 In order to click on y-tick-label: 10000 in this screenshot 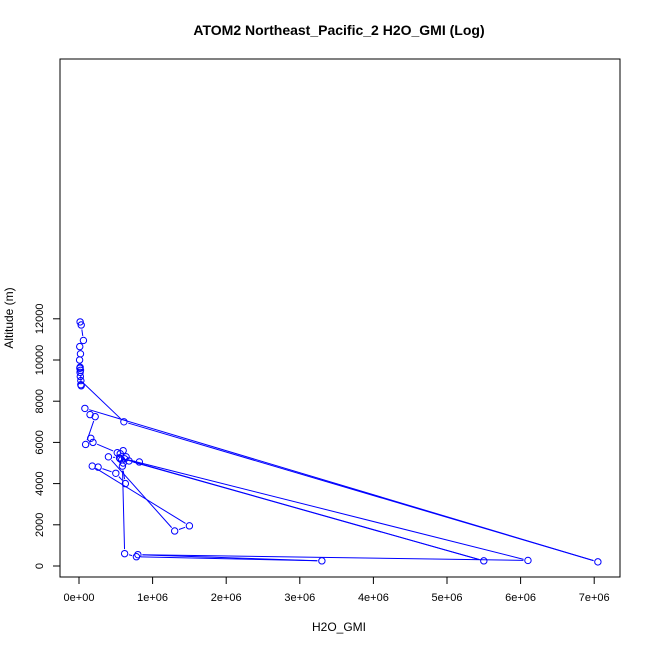, I will do `click(40, 360)`.